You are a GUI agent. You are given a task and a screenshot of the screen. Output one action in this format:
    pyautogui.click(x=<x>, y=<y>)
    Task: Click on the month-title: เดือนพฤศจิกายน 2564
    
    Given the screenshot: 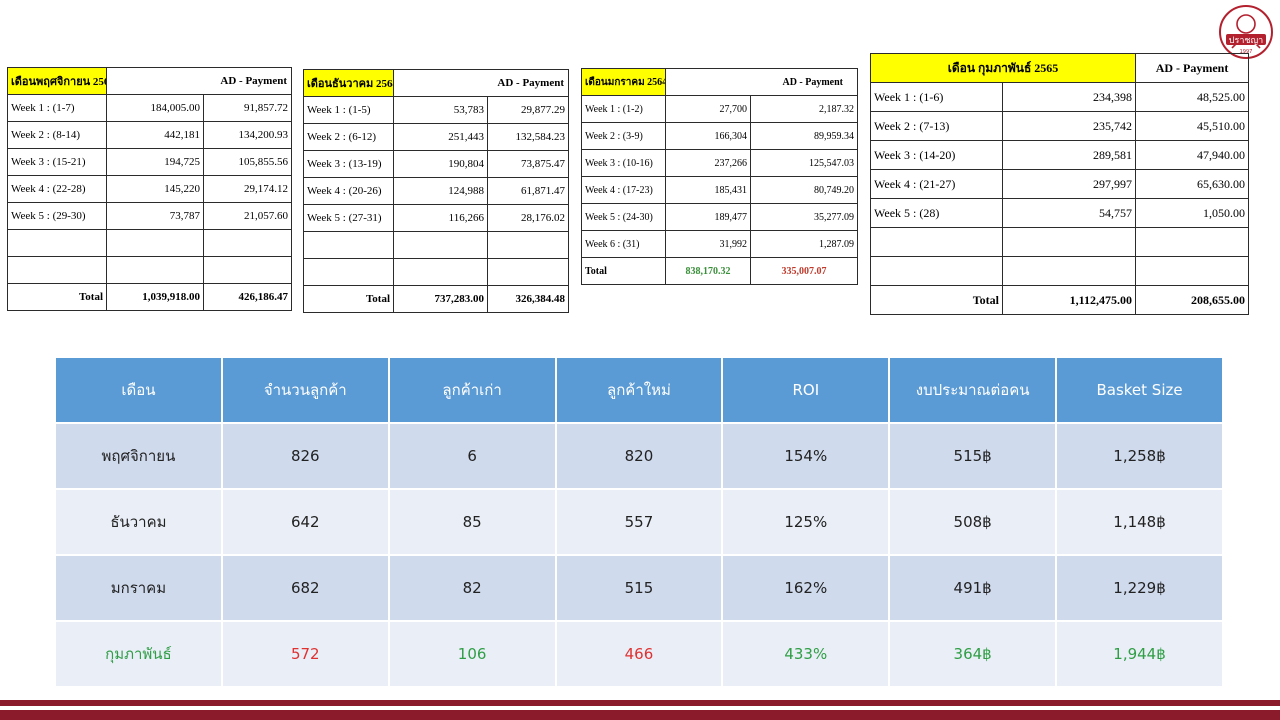 What is the action you would take?
    pyautogui.click(x=57, y=81)
    